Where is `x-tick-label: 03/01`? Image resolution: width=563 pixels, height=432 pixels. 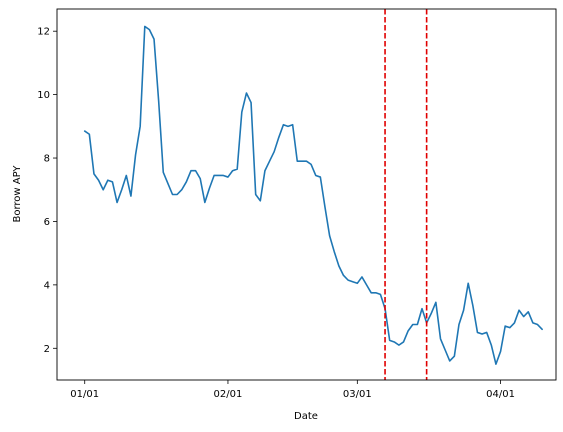
x-tick-label: 03/01 is located at coordinates (357, 394).